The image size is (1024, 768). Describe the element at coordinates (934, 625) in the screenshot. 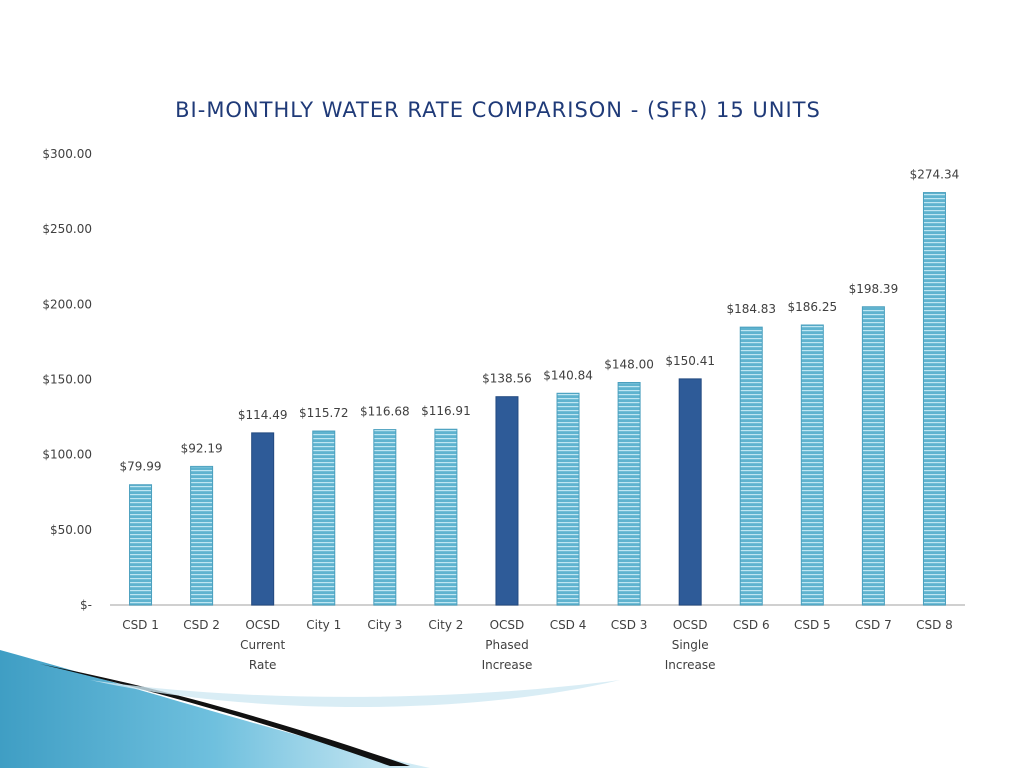

I see `x-tick-label: CSD 8` at that location.